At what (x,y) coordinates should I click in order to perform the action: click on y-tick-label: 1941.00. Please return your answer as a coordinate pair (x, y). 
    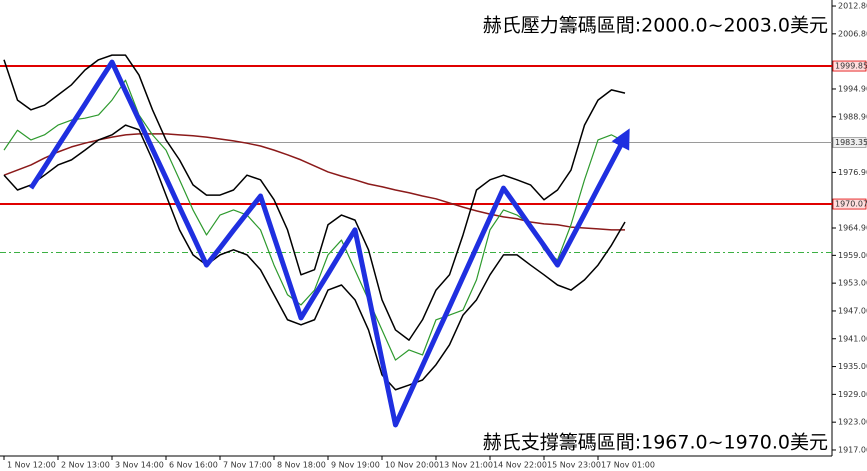
    Looking at the image, I should click on (852, 338).